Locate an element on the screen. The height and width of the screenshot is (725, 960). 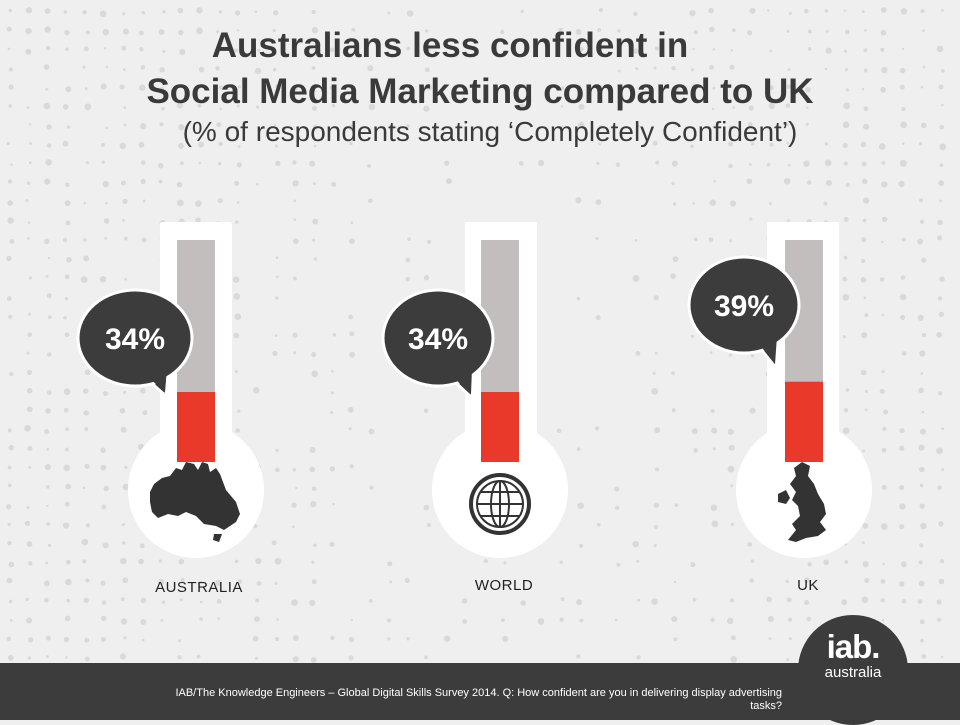
title-line-2: Social Media Marketing compared to UK is located at coordinates (480, 91).